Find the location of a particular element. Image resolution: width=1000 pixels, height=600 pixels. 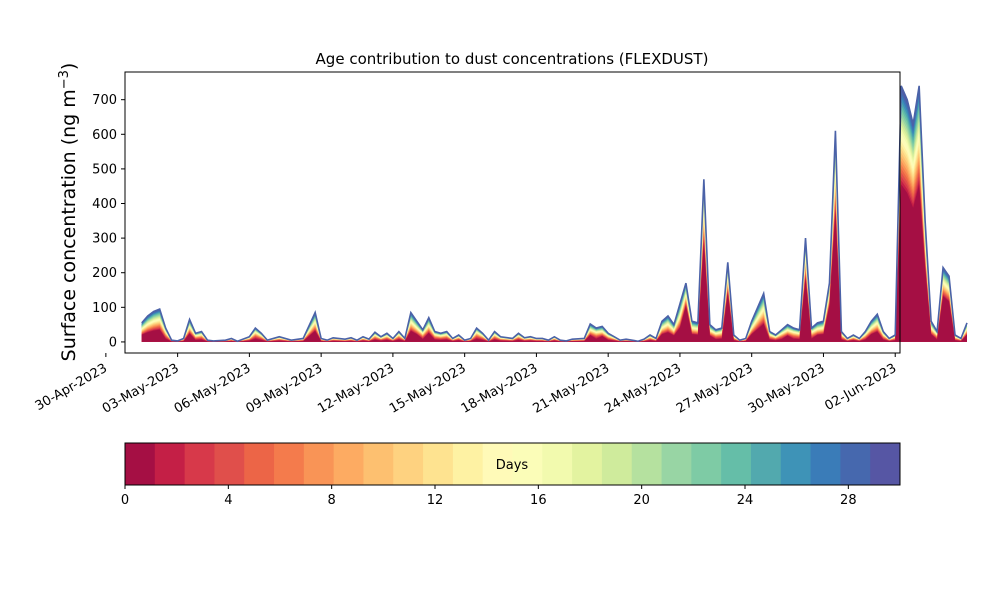

y-tick-label: 100 is located at coordinates (104, 308).